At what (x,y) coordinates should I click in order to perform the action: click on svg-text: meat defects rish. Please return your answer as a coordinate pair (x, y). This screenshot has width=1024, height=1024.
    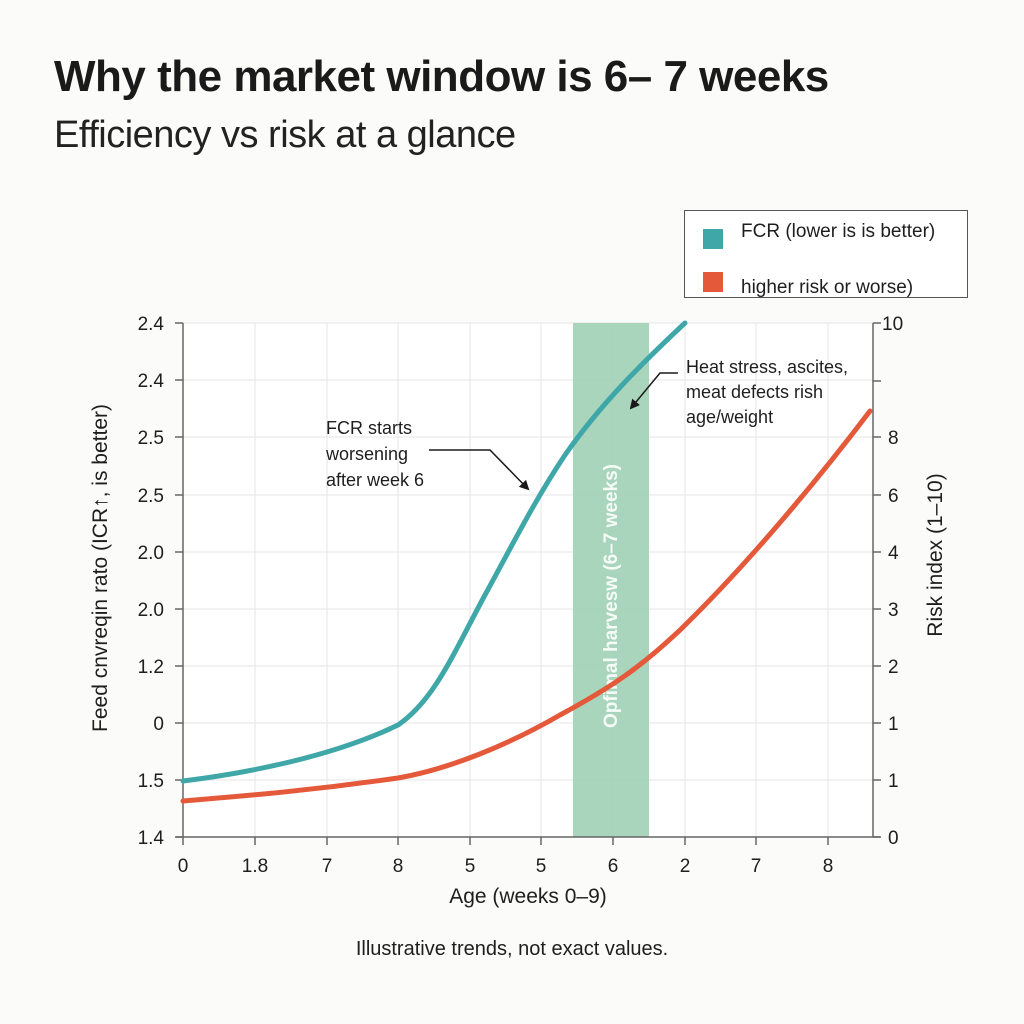
    Looking at the image, I should click on (754, 392).